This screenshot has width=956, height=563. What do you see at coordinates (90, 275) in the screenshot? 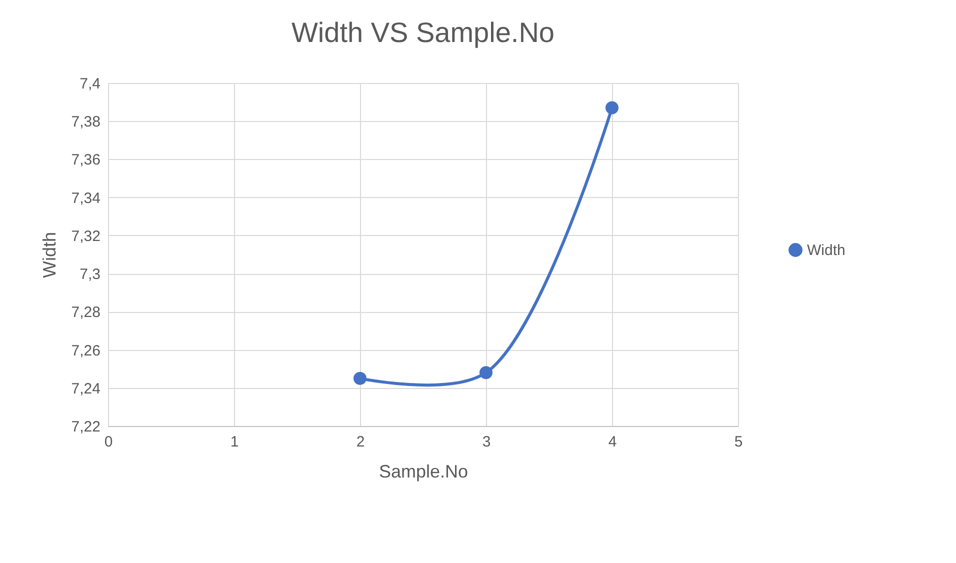
I see `y-tick-label: 7,3` at bounding box center [90, 275].